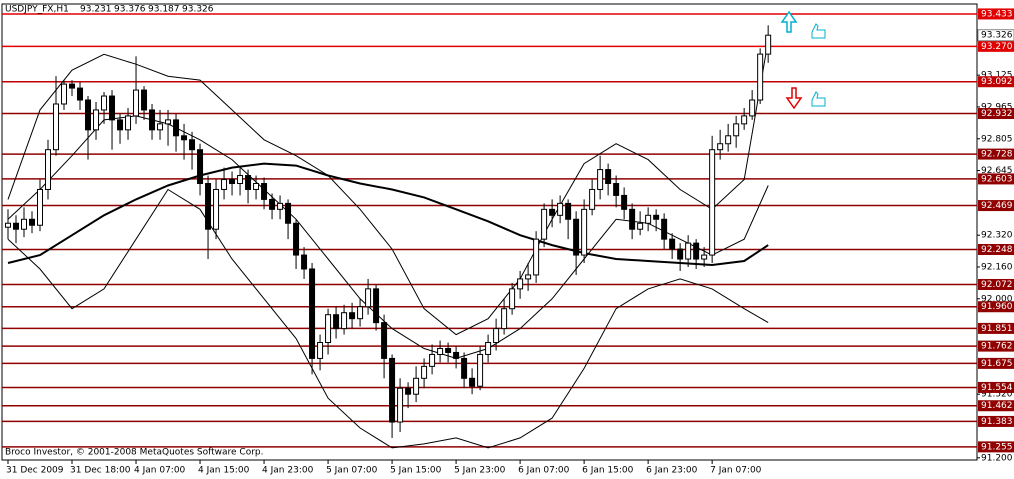 The height and width of the screenshot is (479, 1014). What do you see at coordinates (997, 422) in the screenshot?
I see `level-label: 91.383` at bounding box center [997, 422].